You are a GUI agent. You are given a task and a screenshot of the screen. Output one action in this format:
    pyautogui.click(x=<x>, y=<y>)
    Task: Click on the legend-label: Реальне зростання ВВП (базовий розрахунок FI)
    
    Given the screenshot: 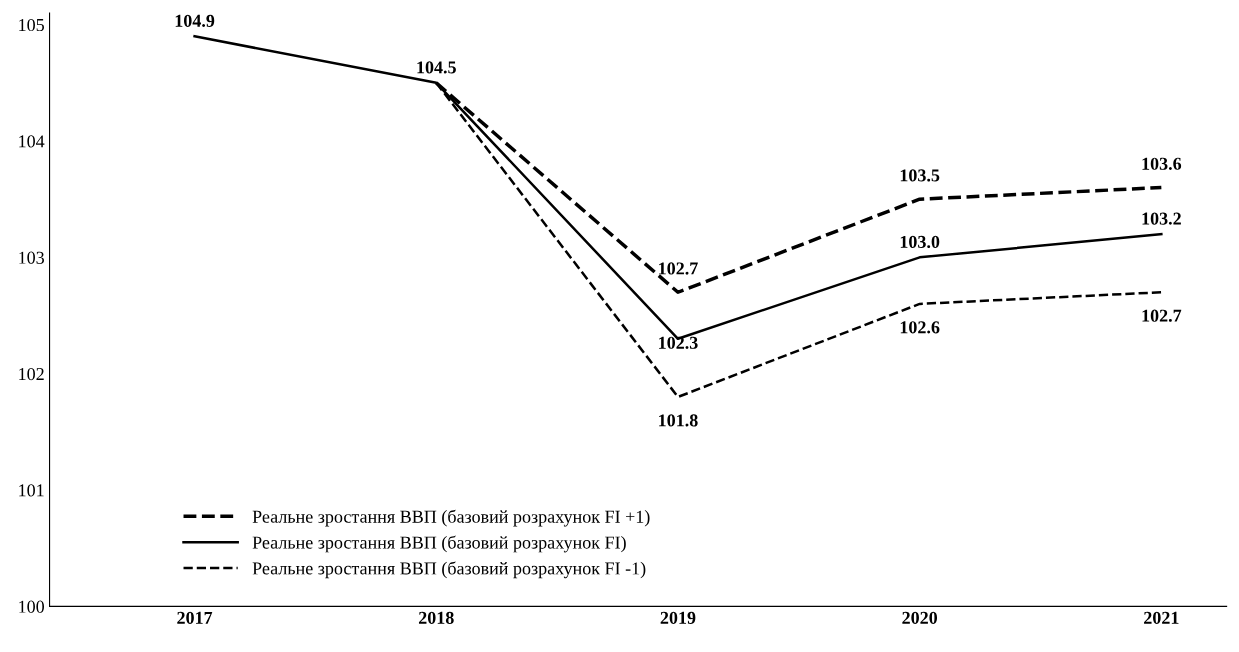 What is the action you would take?
    pyautogui.click(x=439, y=544)
    